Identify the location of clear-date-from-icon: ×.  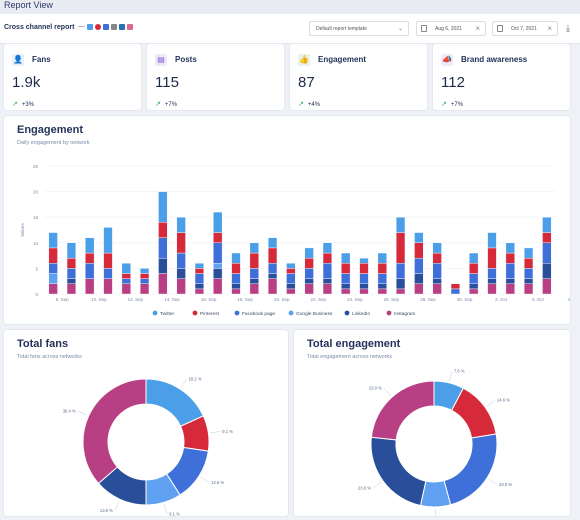
(477, 28).